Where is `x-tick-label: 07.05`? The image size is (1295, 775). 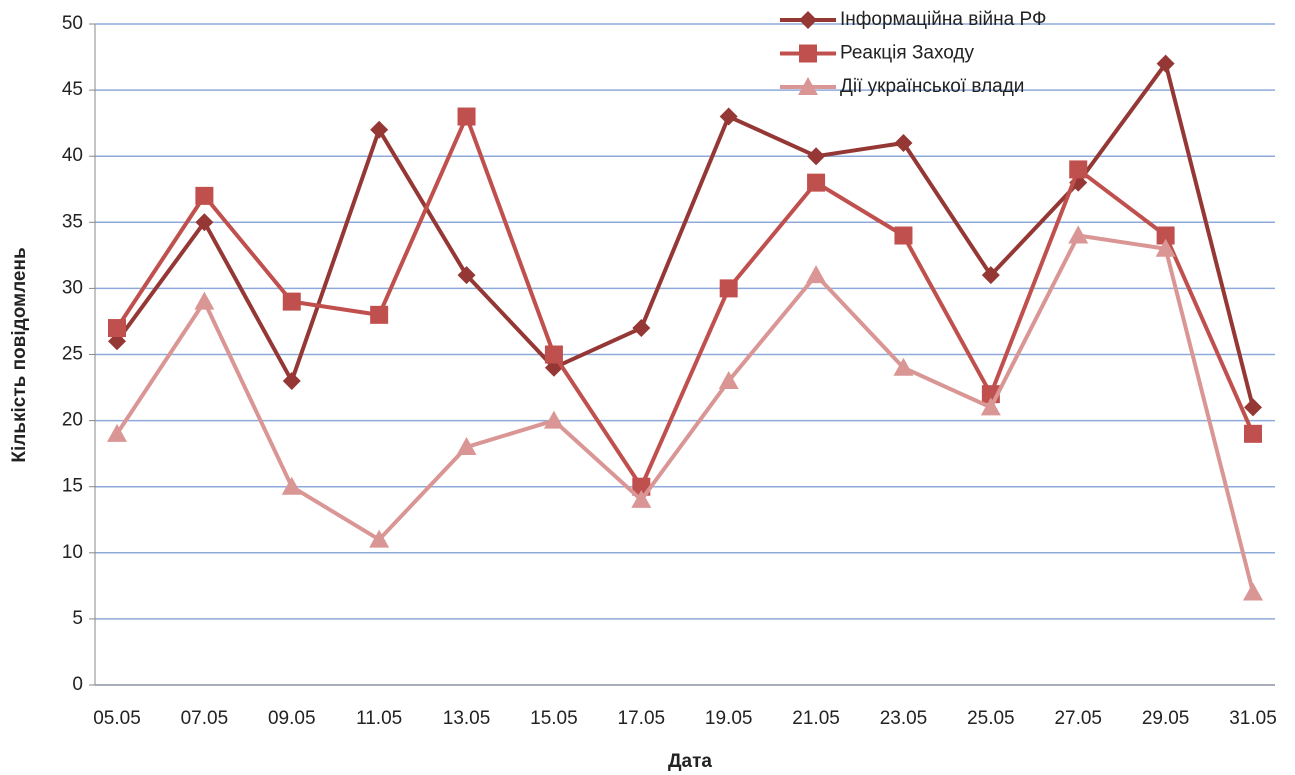 x-tick-label: 07.05 is located at coordinates (205, 718).